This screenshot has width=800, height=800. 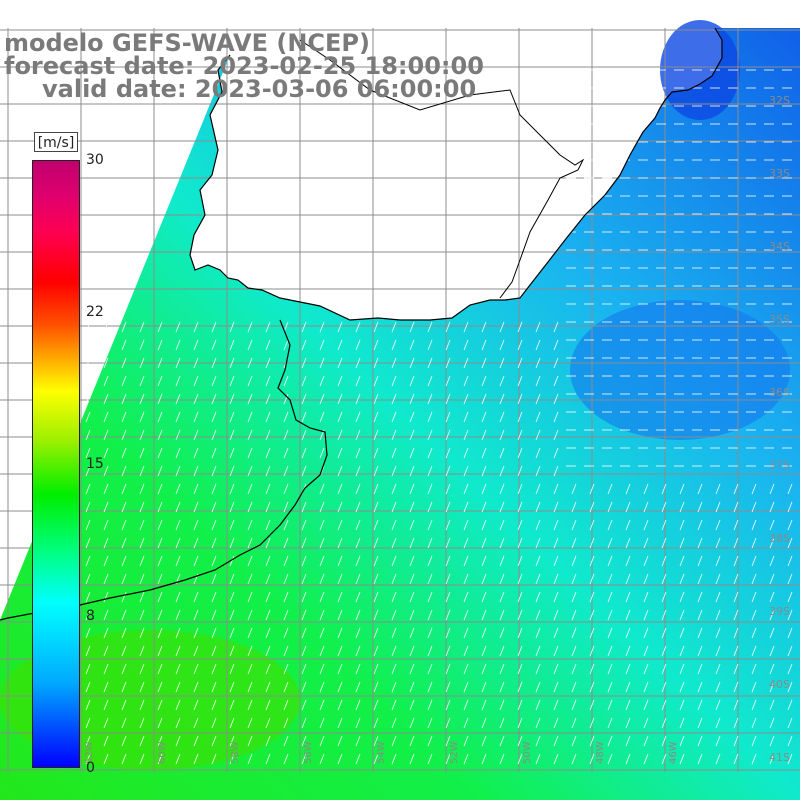 I want to click on latitude-label: 34S, so click(x=779, y=246).